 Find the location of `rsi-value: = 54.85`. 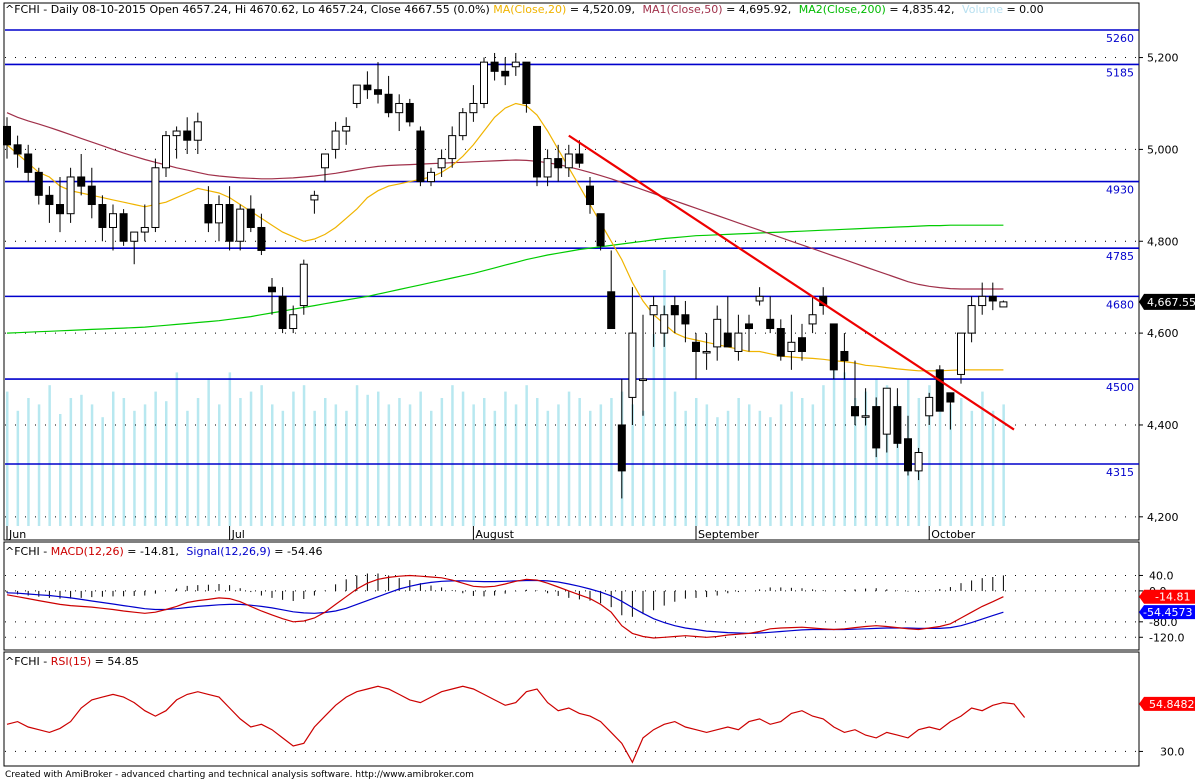

rsi-value: = 54.85 is located at coordinates (117, 661).